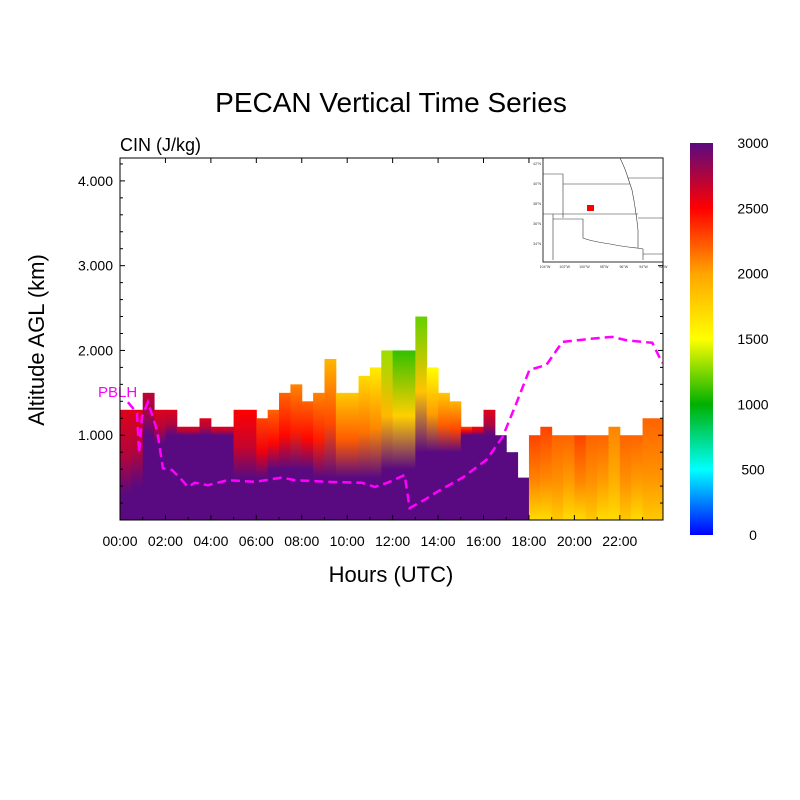 Image resolution: width=800 pixels, height=800 pixels. Describe the element at coordinates (663, 267) in the screenshot. I see `inset-lon-label: 92°W` at that location.